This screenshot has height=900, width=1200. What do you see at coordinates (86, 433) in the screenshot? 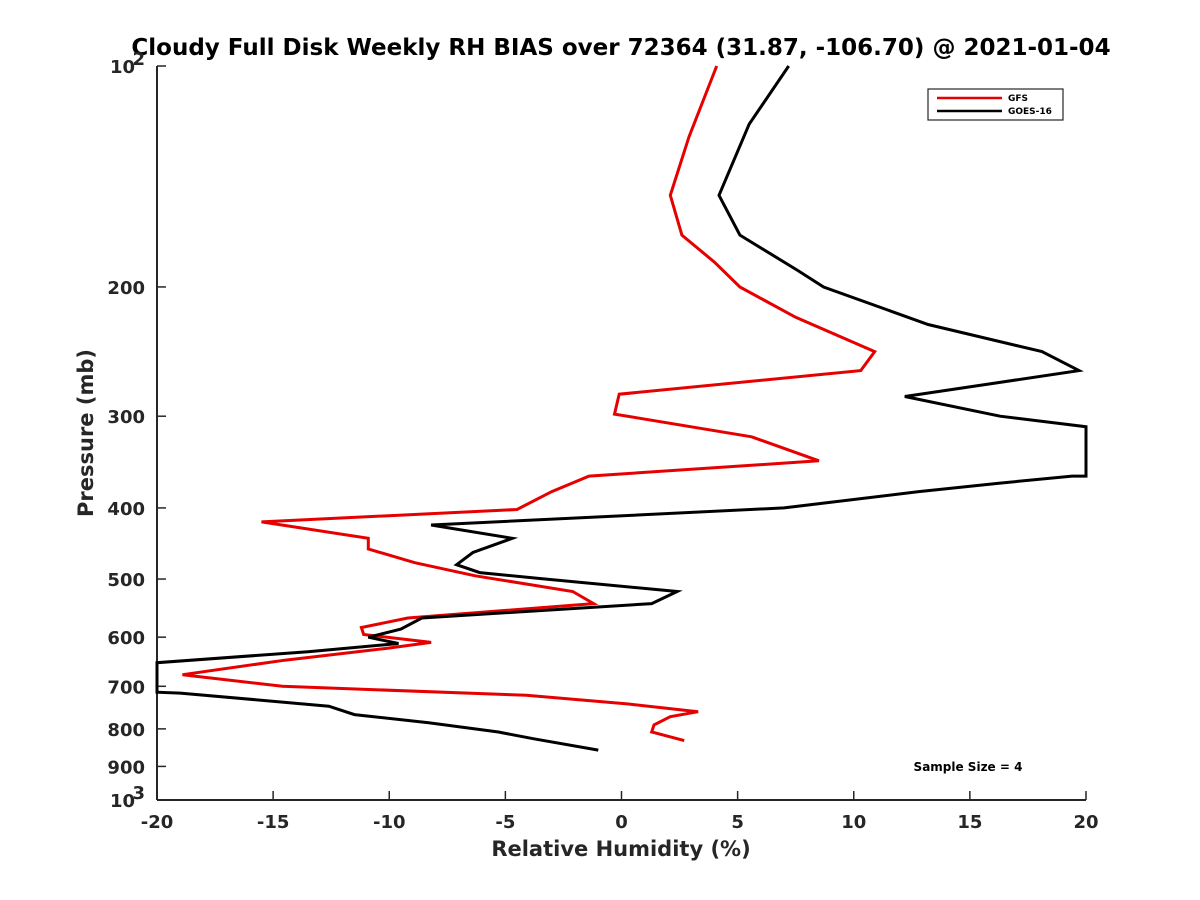
I see `y-axis-label: Pressure (mb)` at bounding box center [86, 433].